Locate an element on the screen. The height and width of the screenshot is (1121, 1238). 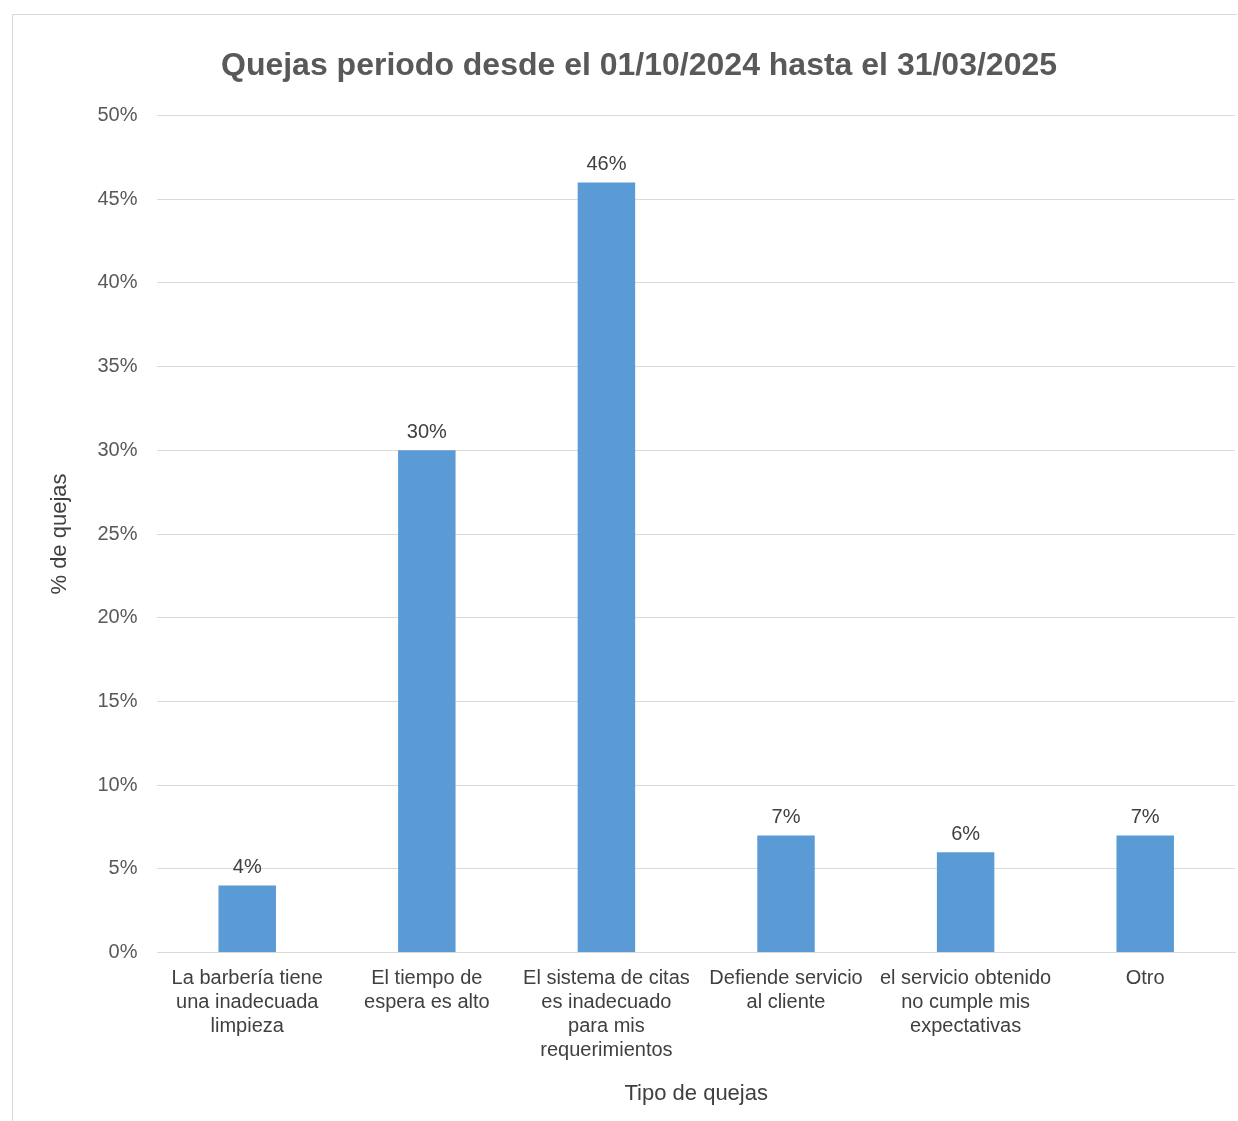
y-tick-label: 30% is located at coordinates (117, 448).